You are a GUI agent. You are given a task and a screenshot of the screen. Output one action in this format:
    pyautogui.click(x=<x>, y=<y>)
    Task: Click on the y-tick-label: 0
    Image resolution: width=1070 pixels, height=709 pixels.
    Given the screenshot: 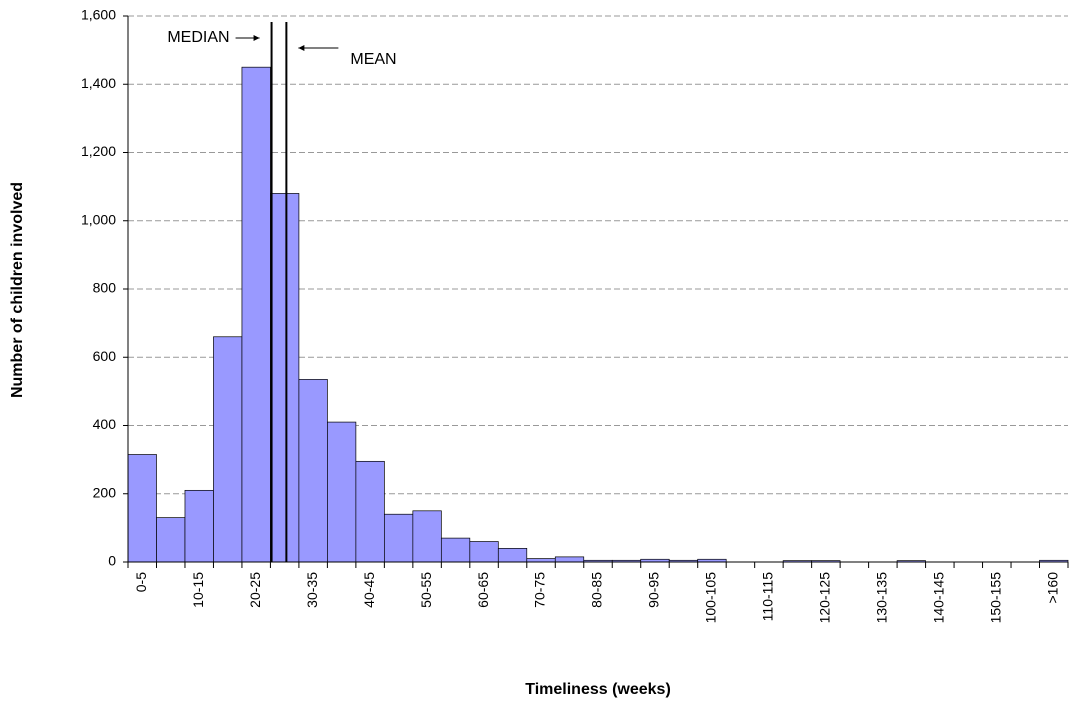 What is the action you would take?
    pyautogui.click(x=112, y=561)
    